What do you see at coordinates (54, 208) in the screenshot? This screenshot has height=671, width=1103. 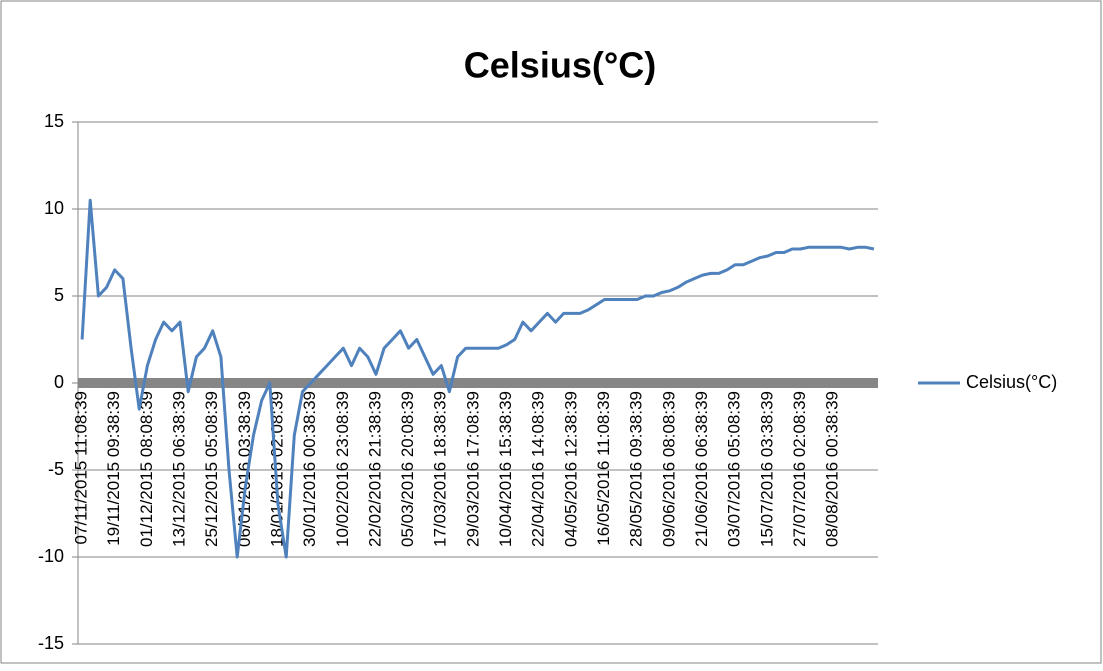 I see `y-tick-label: 10` at bounding box center [54, 208].